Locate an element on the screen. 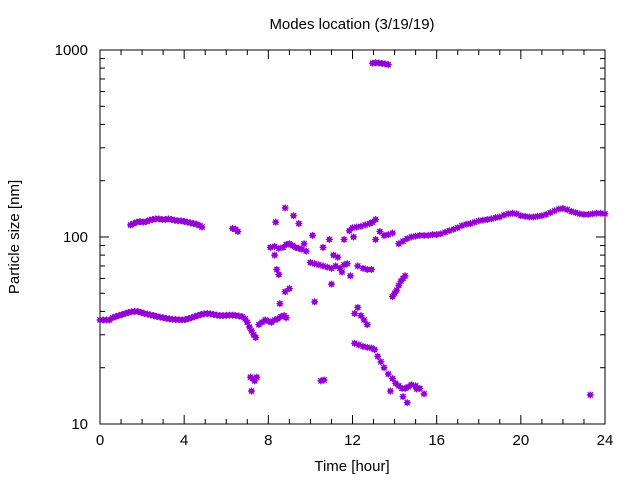 This screenshot has width=640, height=480. x-tick-label: 20 is located at coordinates (520, 440).